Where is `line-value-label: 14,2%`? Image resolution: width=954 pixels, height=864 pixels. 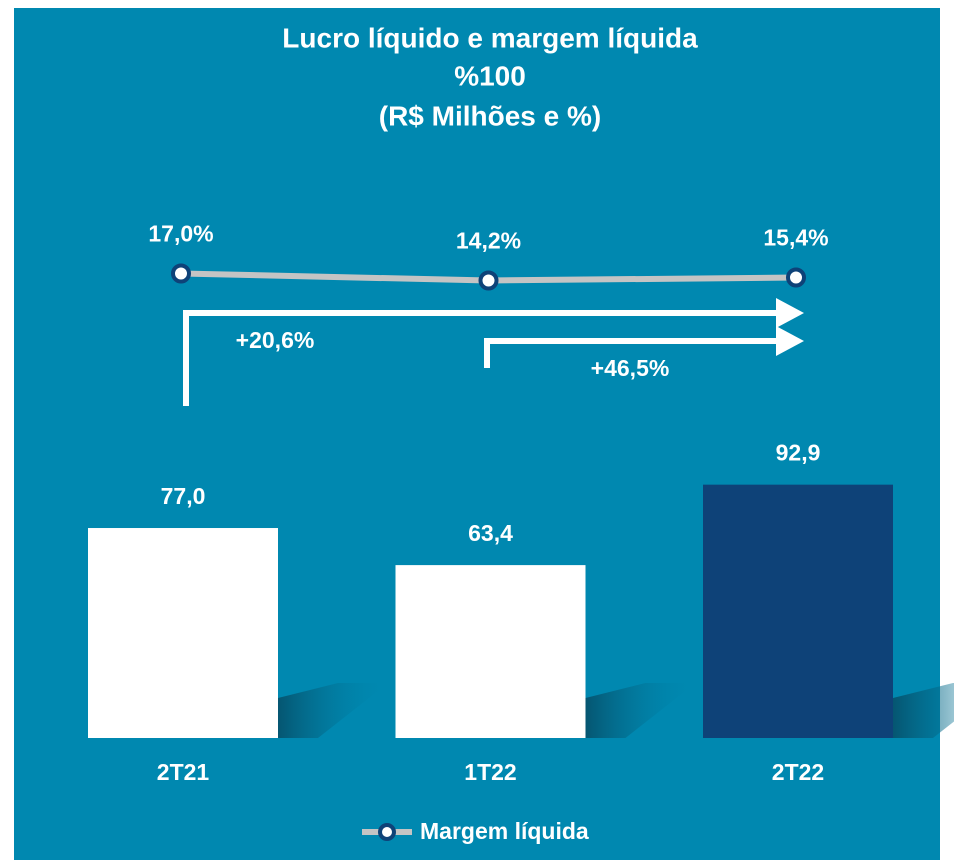
line-value-label: 14,2% is located at coordinates (488, 241).